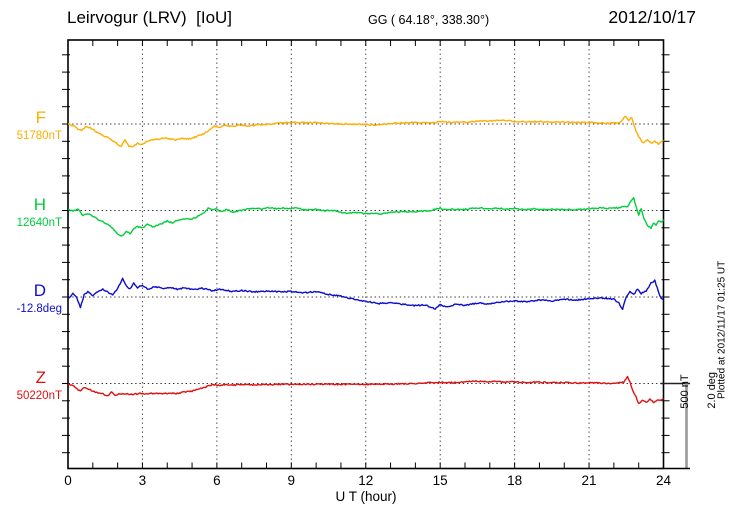 Image resolution: width=730 pixels, height=520 pixels. I want to click on channel-letter-H: H, so click(39, 204).